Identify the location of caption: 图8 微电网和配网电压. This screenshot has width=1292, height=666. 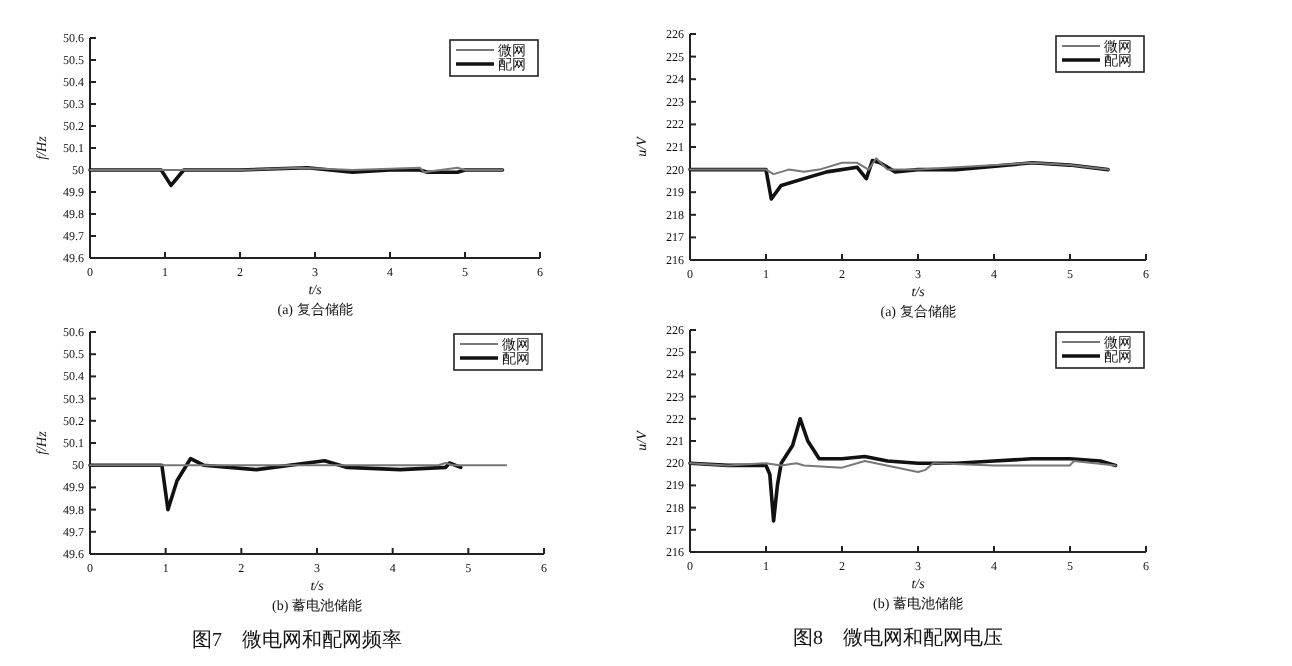
(898, 638).